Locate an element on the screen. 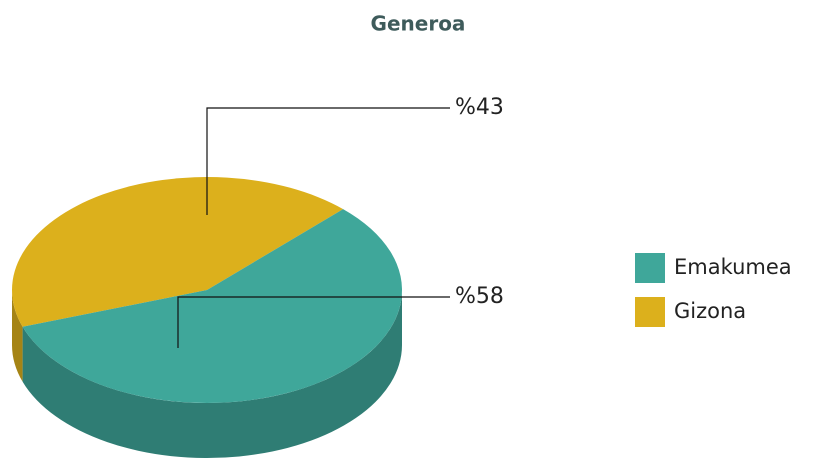 The image size is (827, 459). data-label: %58 is located at coordinates (479, 296).